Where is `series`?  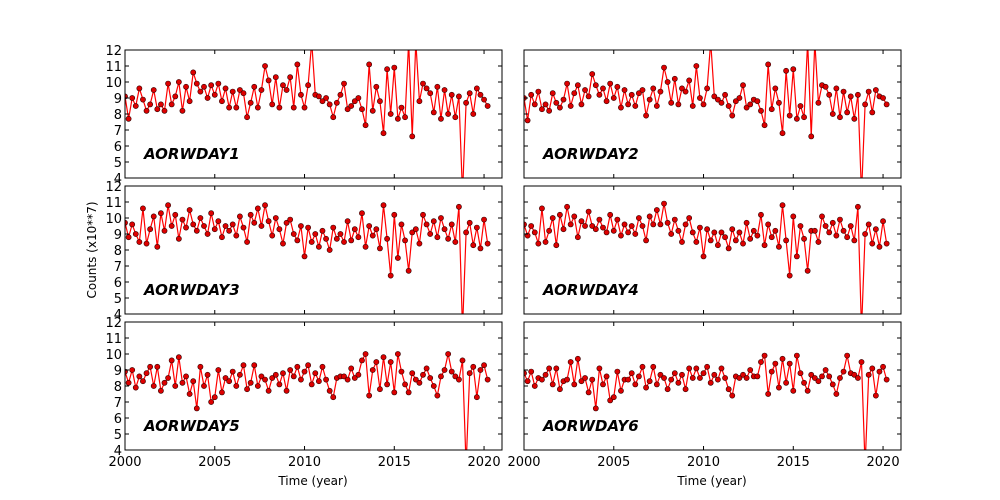 series is located at coordinates (707, 257).